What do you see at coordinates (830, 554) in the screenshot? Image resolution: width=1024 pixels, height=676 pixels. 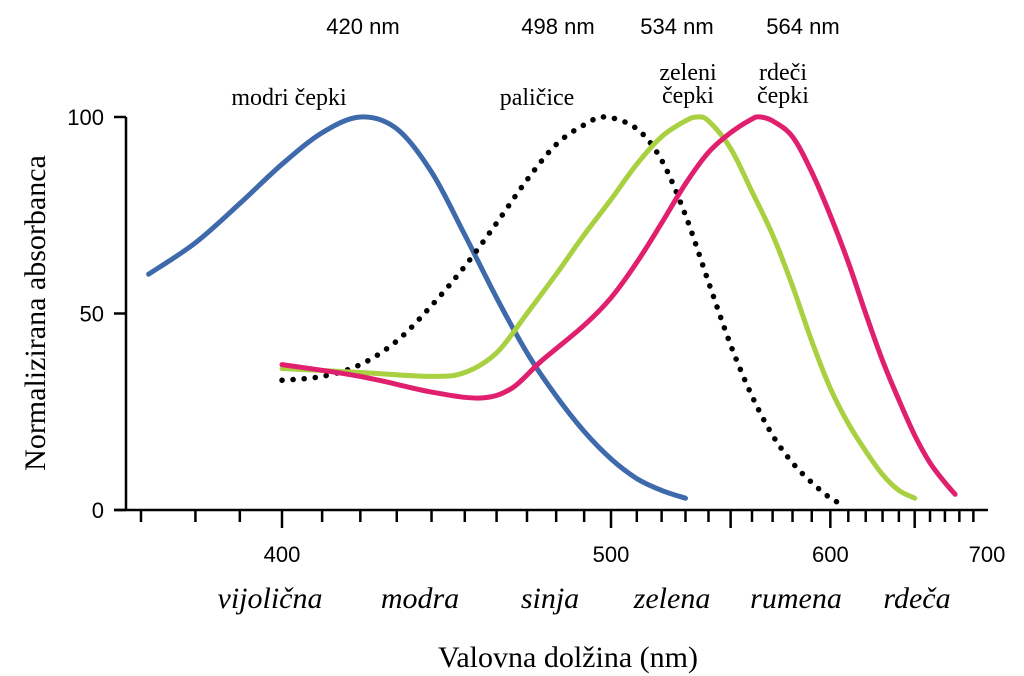 I see `x-tick-label: 600` at bounding box center [830, 554].